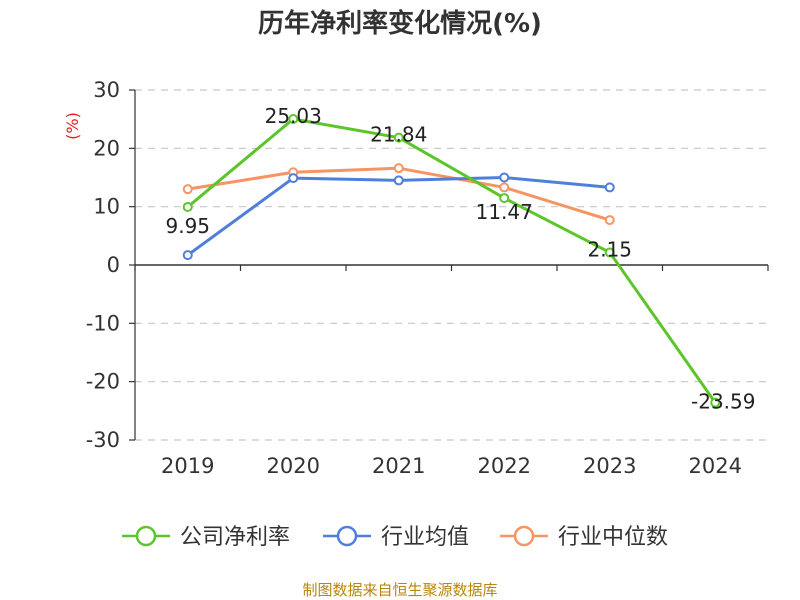 The height and width of the screenshot is (600, 800). I want to click on y-tick-label: 10, so click(106, 207).